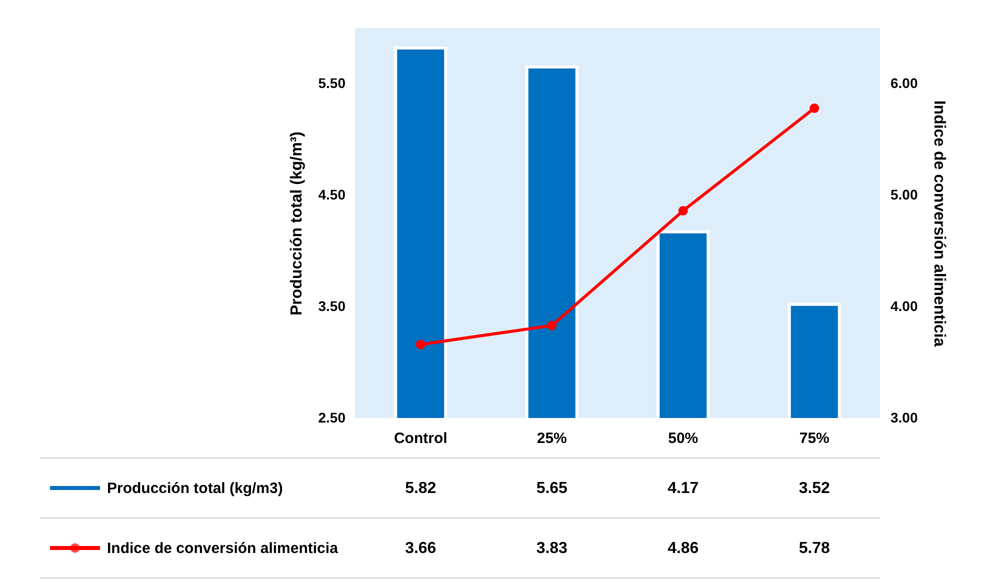  I want to click on y-tick-label: 5.50, so click(332, 83).